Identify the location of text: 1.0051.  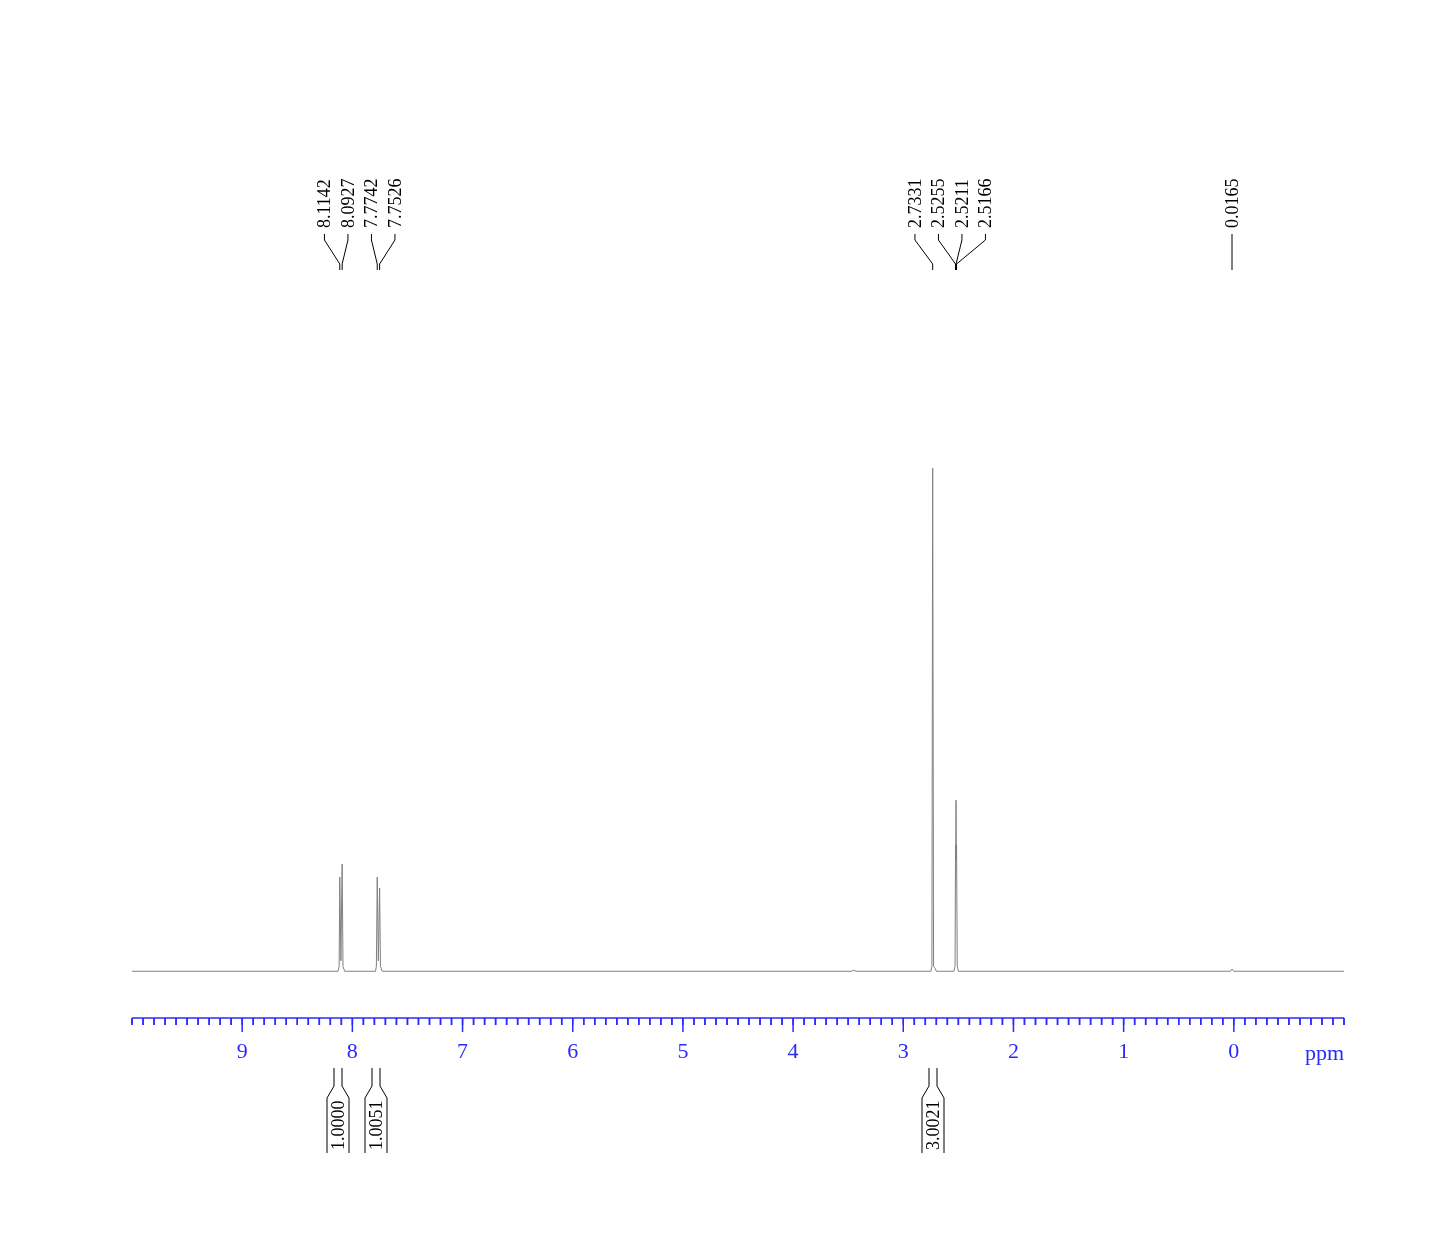
(376, 1125).